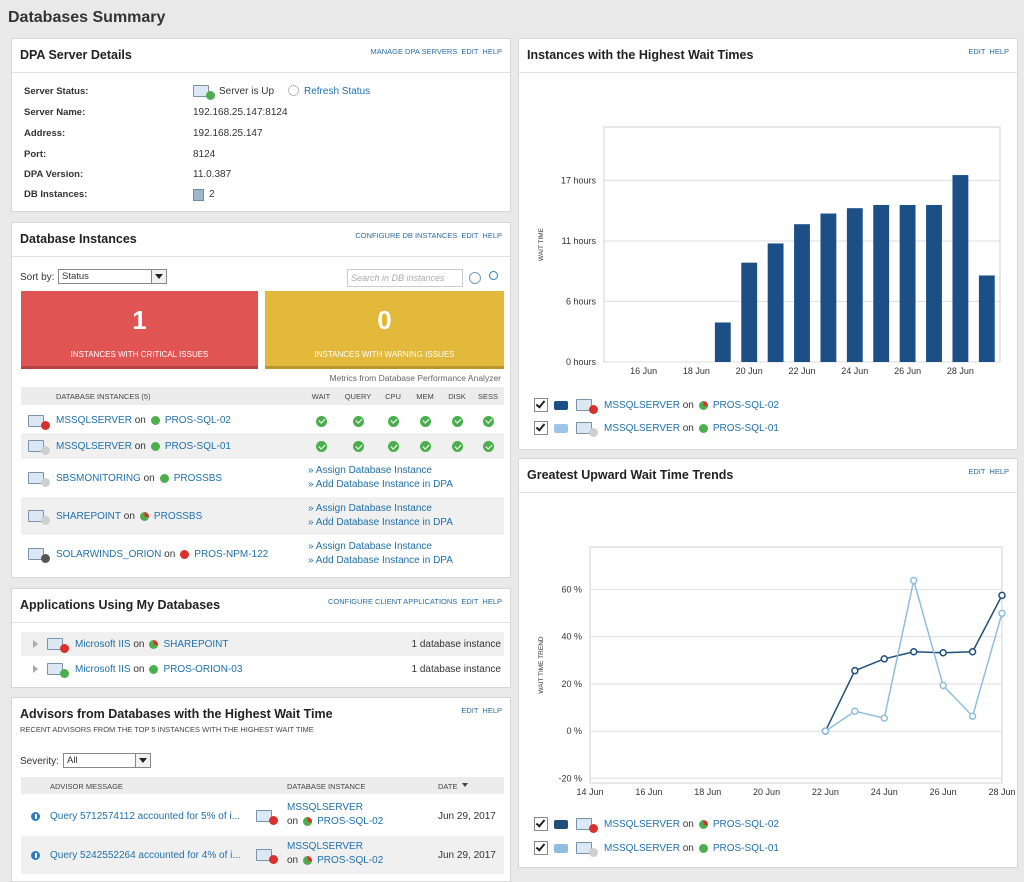  What do you see at coordinates (98, 478) in the screenshot?
I see `instance-link: SBSMONITORING` at bounding box center [98, 478].